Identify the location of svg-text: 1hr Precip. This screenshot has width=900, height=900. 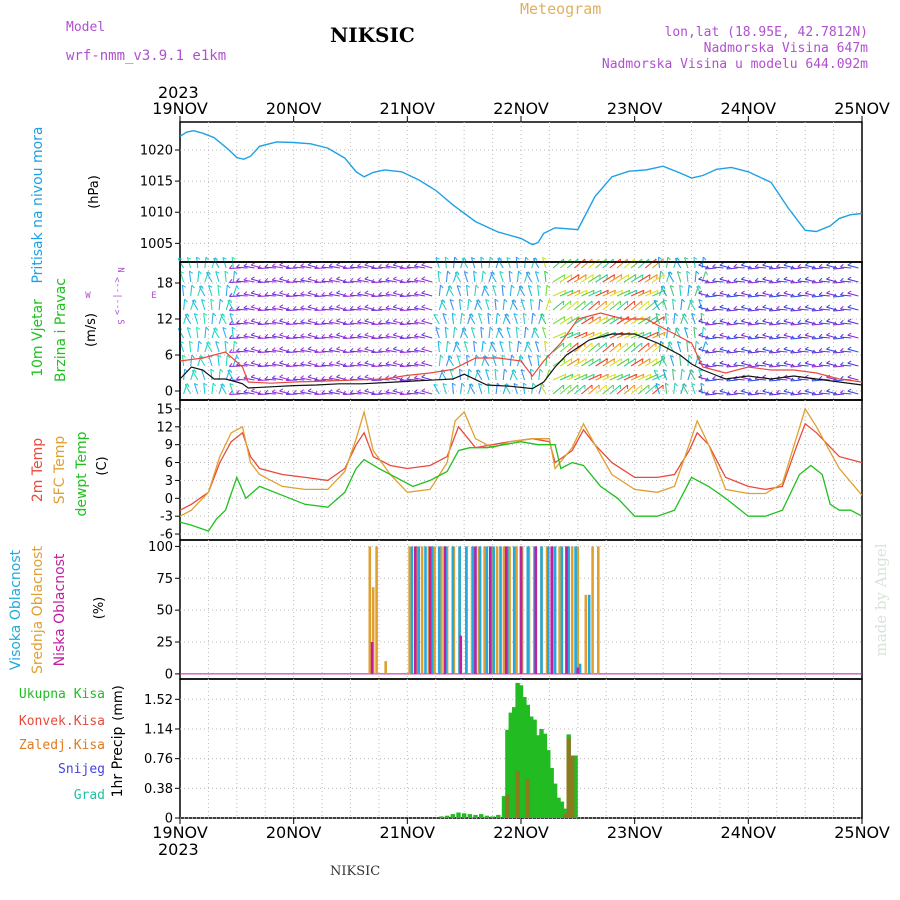
(118, 762).